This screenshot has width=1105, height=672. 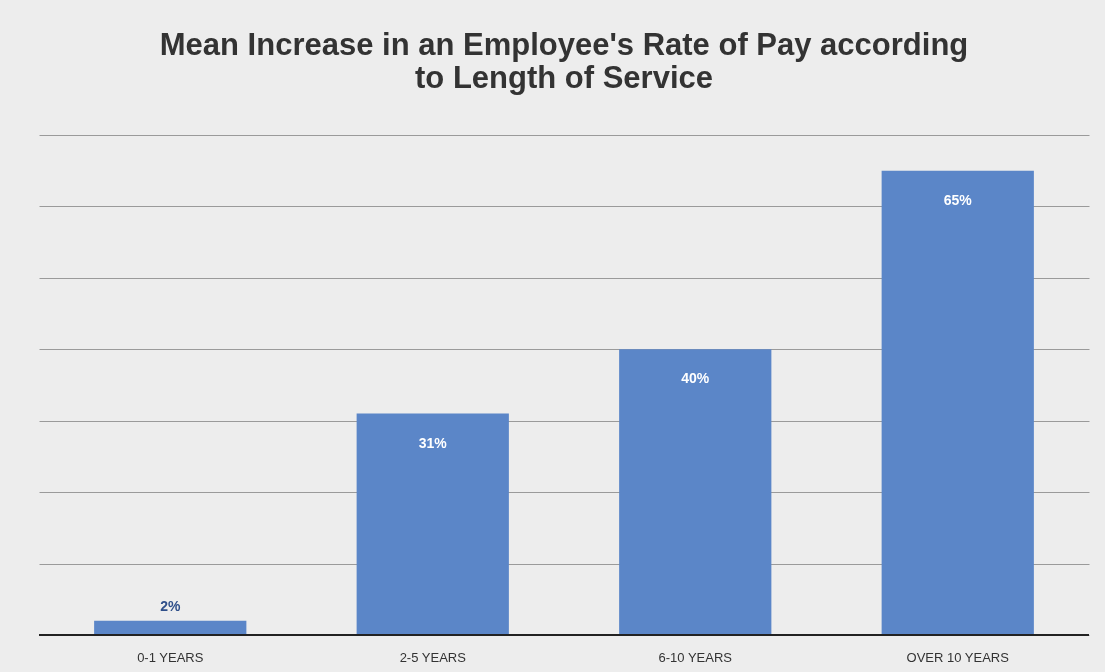 I want to click on data-label: 31%, so click(x=433, y=442).